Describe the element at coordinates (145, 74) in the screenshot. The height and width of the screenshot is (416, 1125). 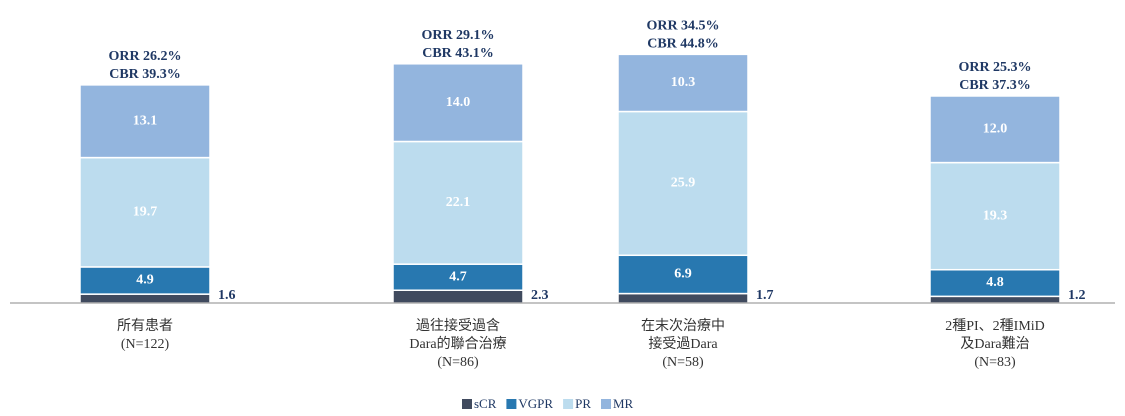
I see `annotation: CBR 39.3%` at that location.